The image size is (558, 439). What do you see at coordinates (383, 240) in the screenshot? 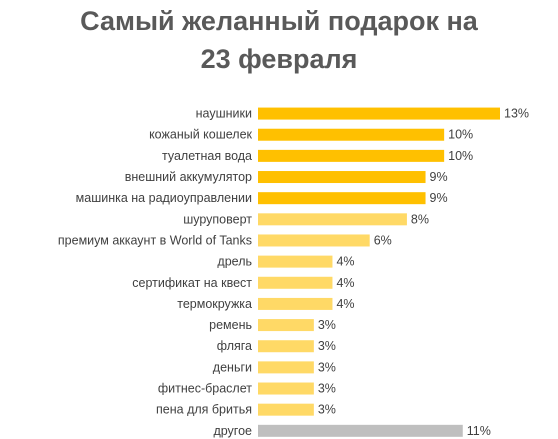
I see `value-label: 6%` at bounding box center [383, 240].